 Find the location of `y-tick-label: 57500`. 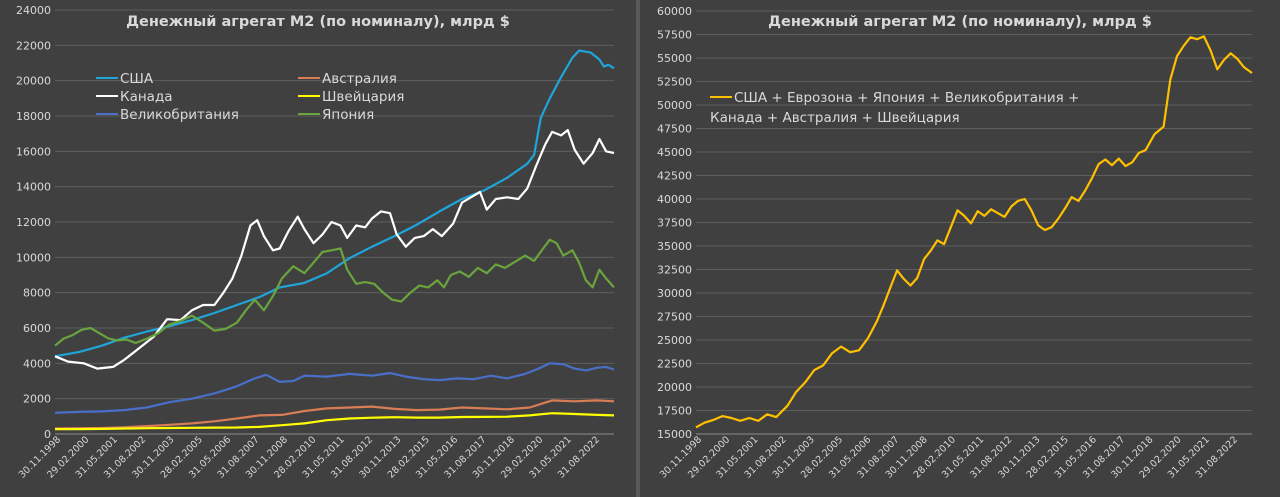

y-tick-label: 57500 is located at coordinates (674, 35).